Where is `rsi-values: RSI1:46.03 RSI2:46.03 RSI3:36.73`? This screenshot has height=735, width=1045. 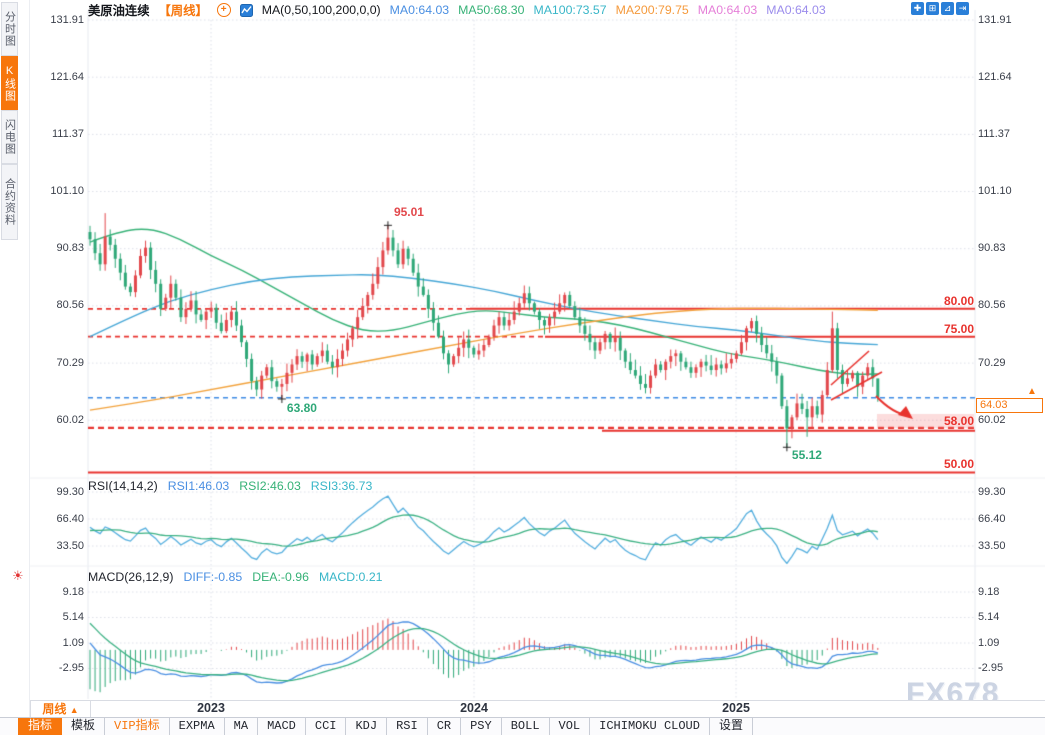
rsi-values: RSI1:46.03 RSI2:46.03 RSI3:36.73 is located at coordinates (270, 486).